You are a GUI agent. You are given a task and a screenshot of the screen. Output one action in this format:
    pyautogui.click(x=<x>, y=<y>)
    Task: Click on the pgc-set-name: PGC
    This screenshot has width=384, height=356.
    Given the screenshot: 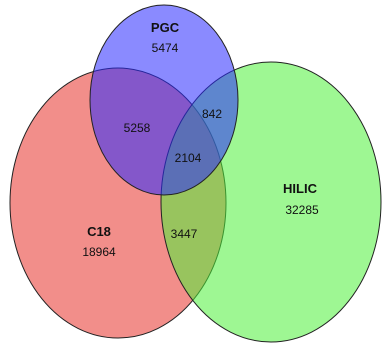 What is the action you would take?
    pyautogui.click(x=165, y=27)
    